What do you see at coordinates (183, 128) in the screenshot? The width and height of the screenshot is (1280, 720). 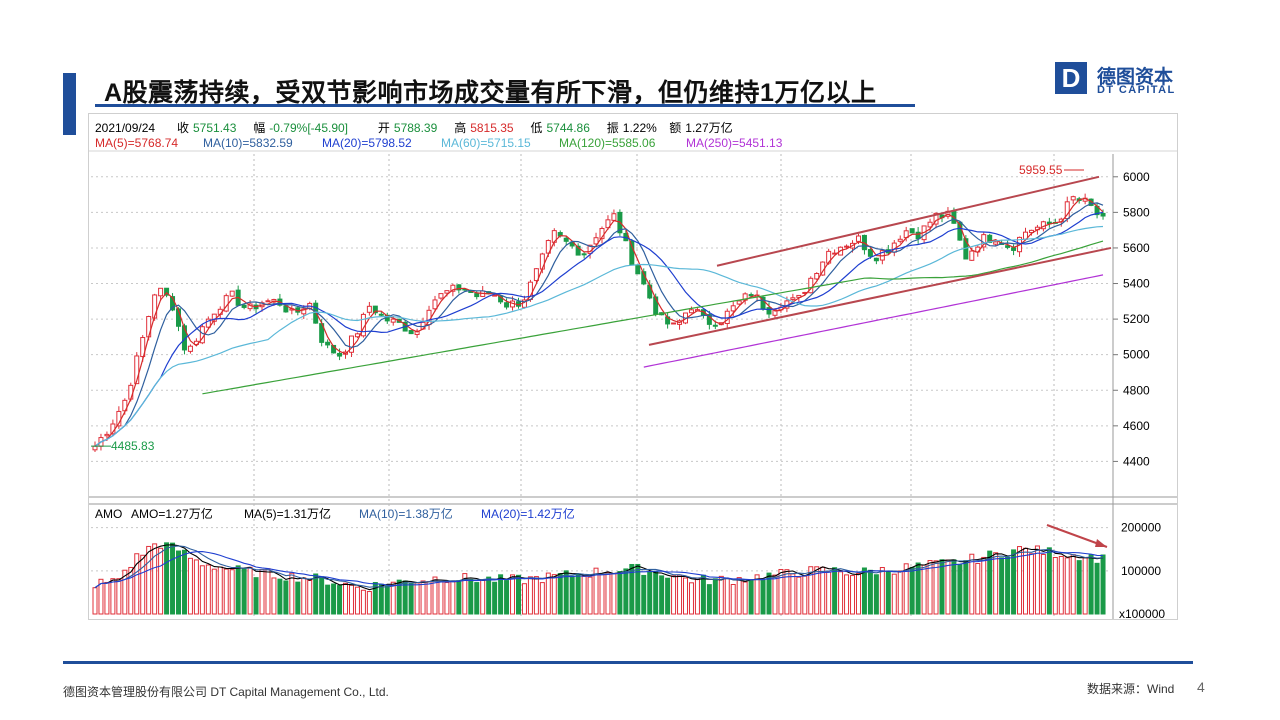 I see `info-label: 收` at bounding box center [183, 128].